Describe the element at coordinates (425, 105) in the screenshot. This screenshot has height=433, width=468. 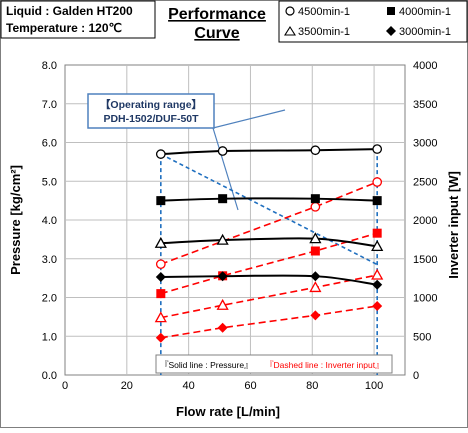
I see `y2-tick-label: 3500` at that location.